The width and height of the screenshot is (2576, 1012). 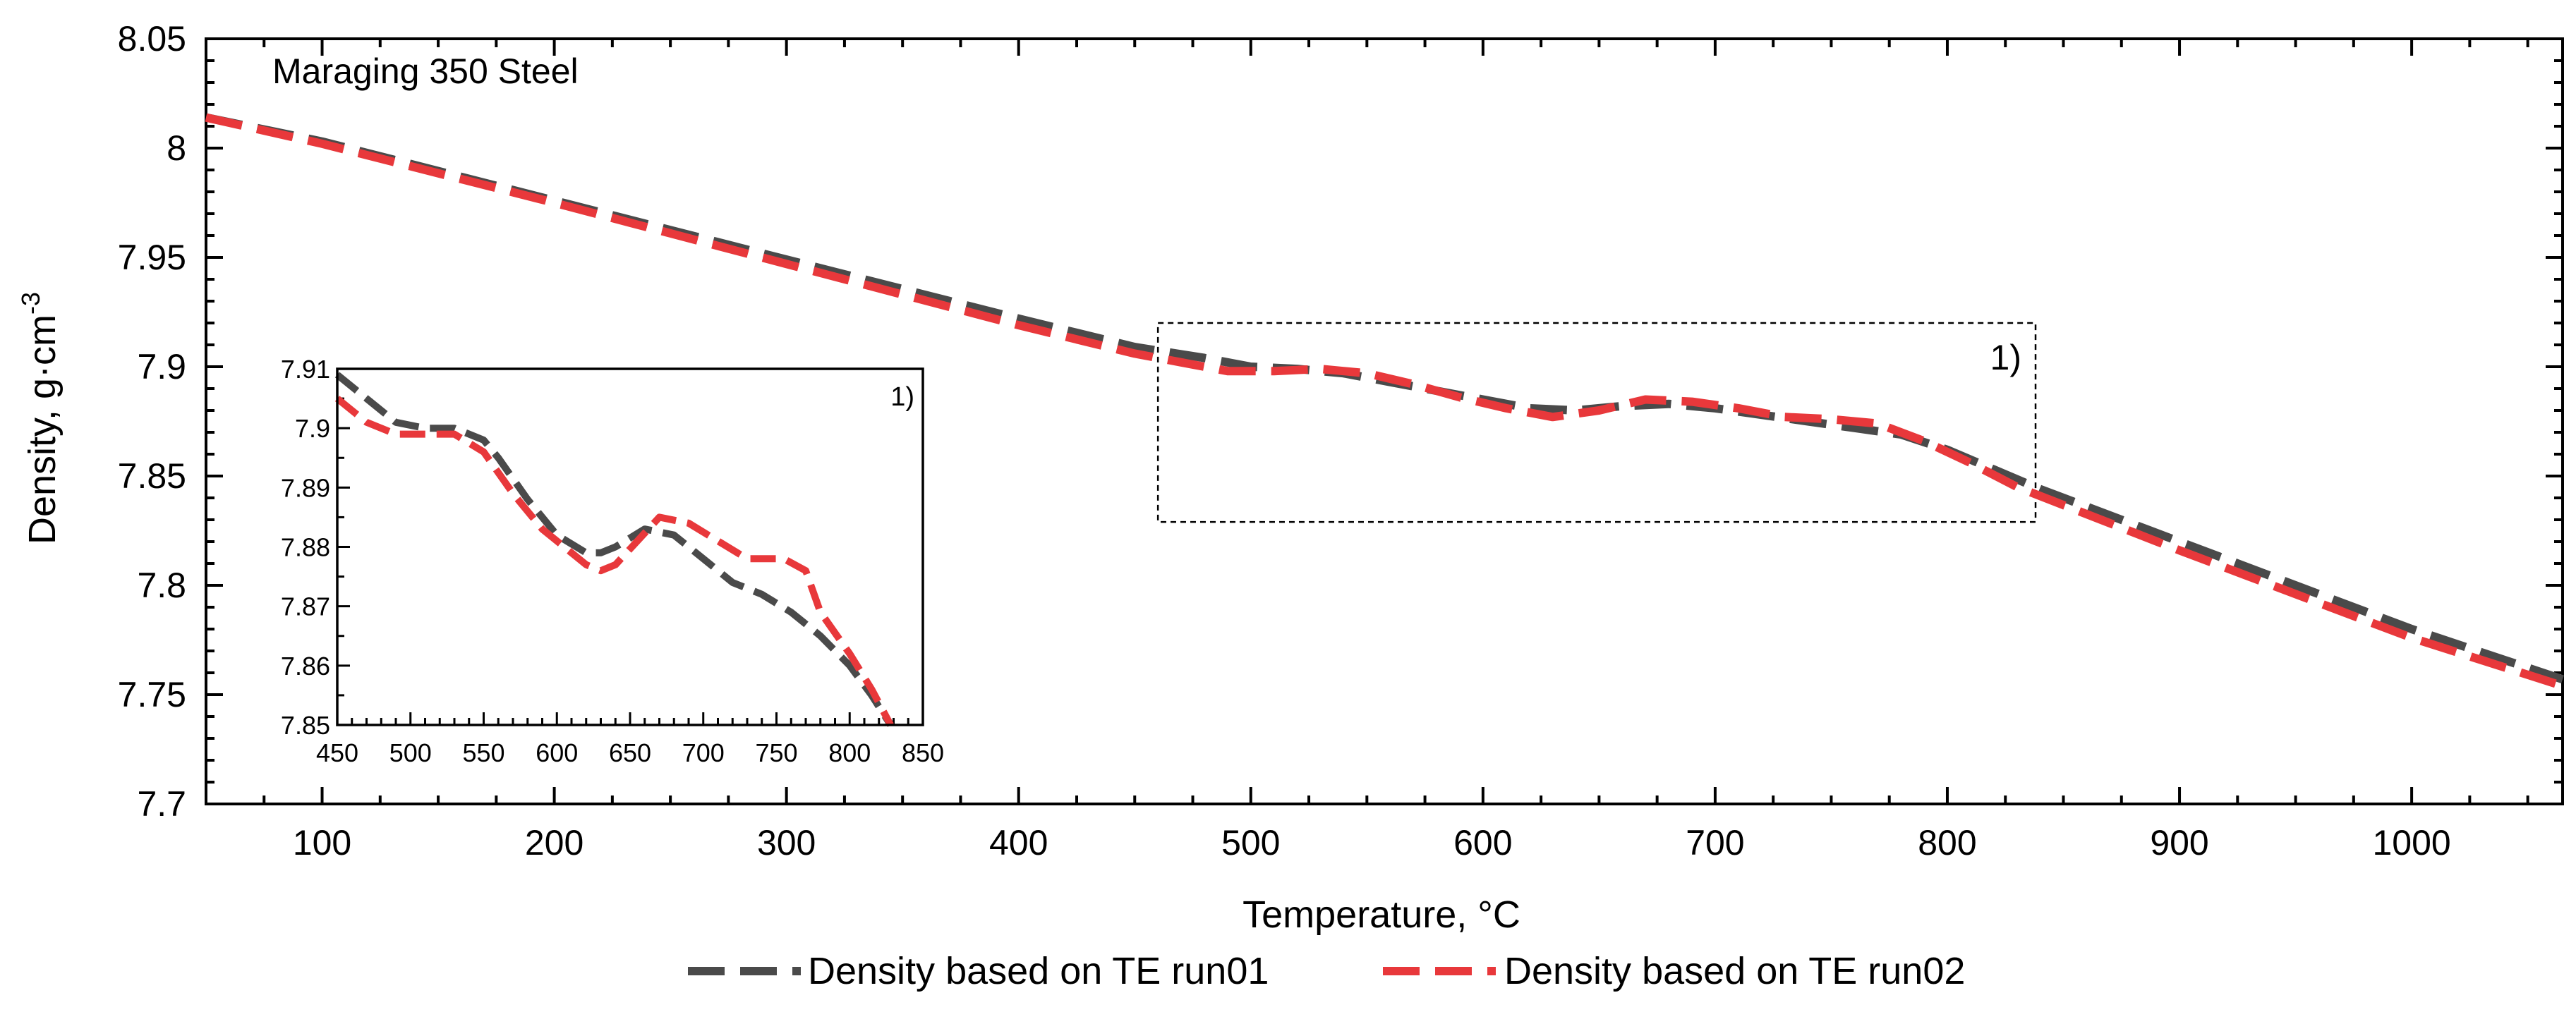 What do you see at coordinates (1735, 971) in the screenshot?
I see `legend-label-run02: Density based on TE run02` at bounding box center [1735, 971].